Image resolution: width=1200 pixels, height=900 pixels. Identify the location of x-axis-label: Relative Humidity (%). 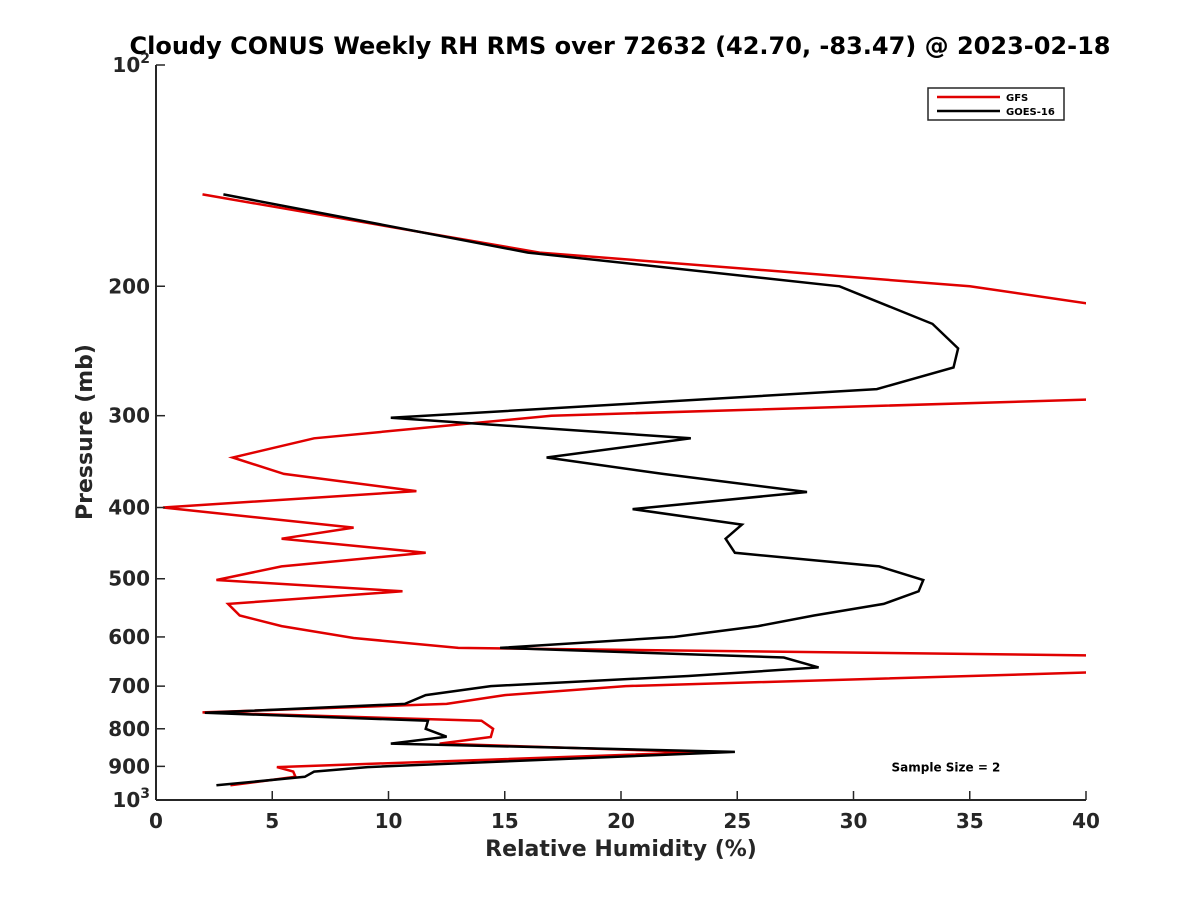
(621, 849).